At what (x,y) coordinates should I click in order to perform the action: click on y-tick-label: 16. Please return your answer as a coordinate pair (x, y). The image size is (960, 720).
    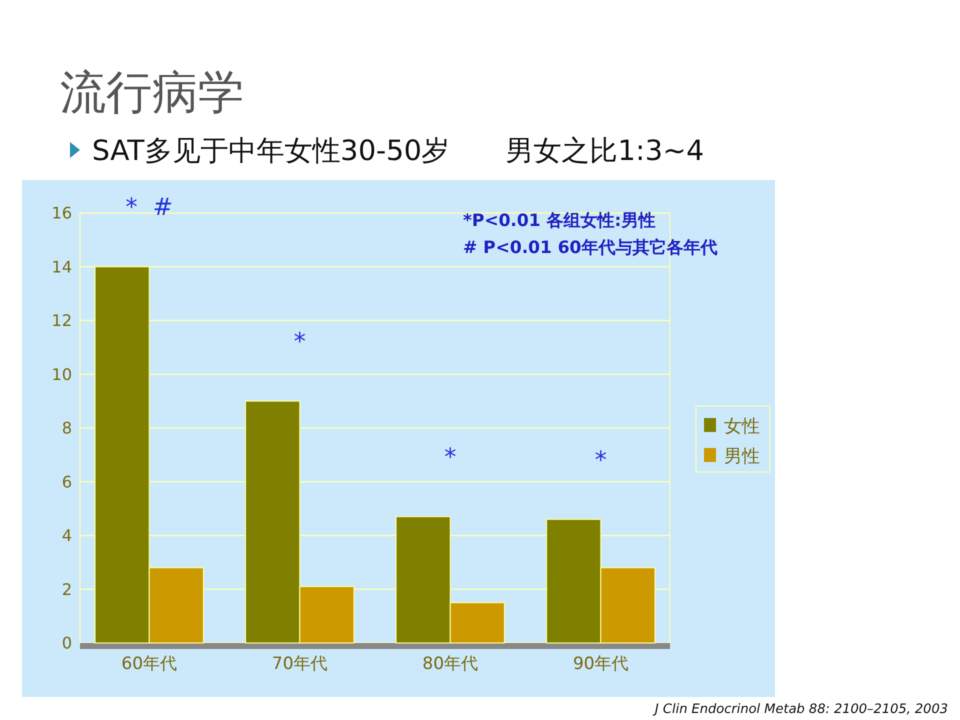
    Looking at the image, I should click on (62, 213).